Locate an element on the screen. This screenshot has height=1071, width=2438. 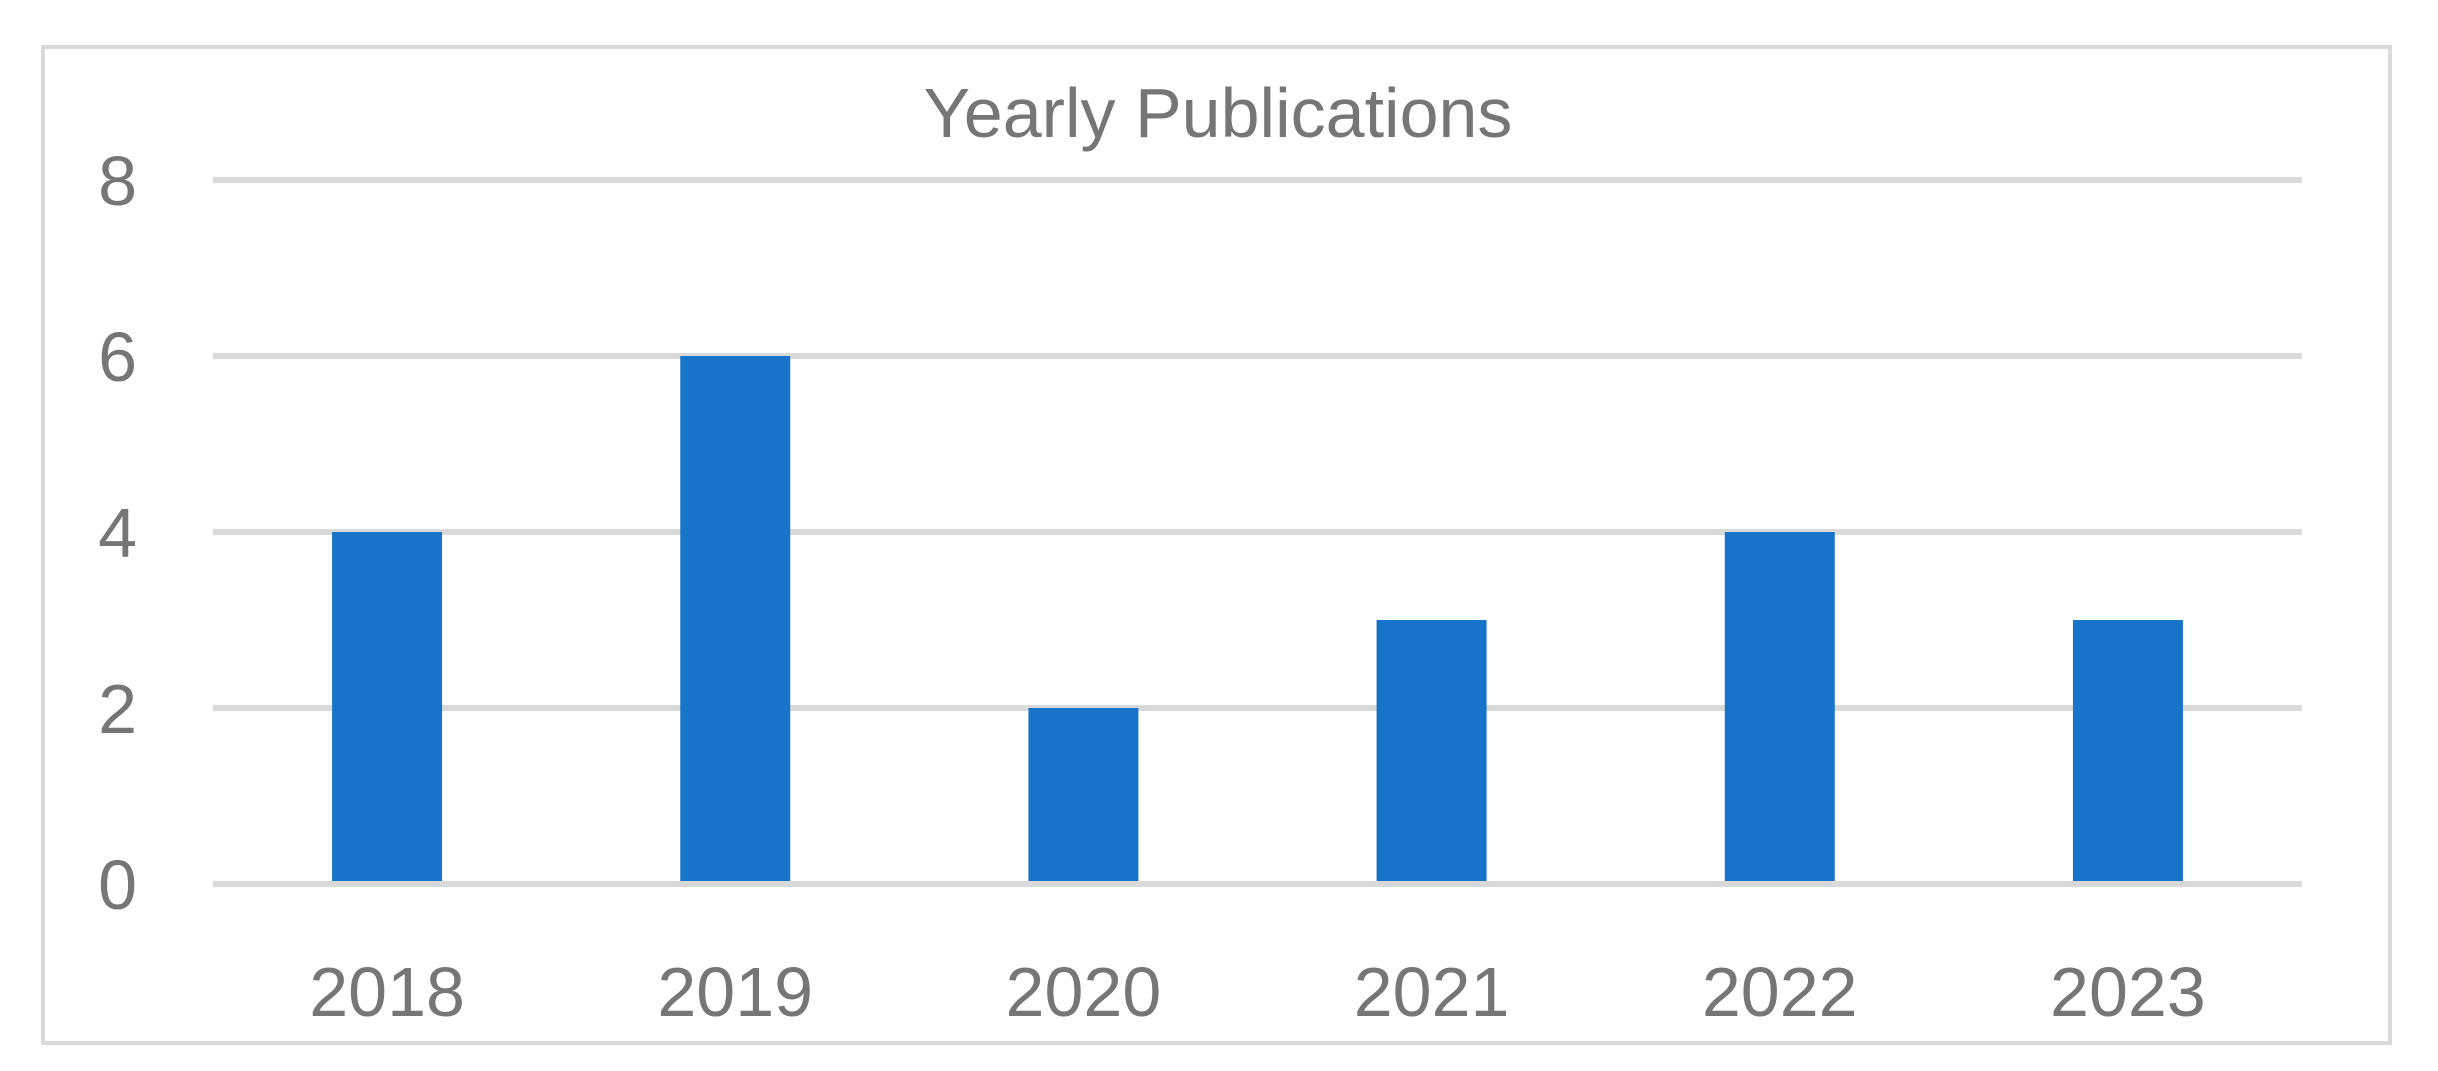
bar-2021 is located at coordinates (1431, 750).